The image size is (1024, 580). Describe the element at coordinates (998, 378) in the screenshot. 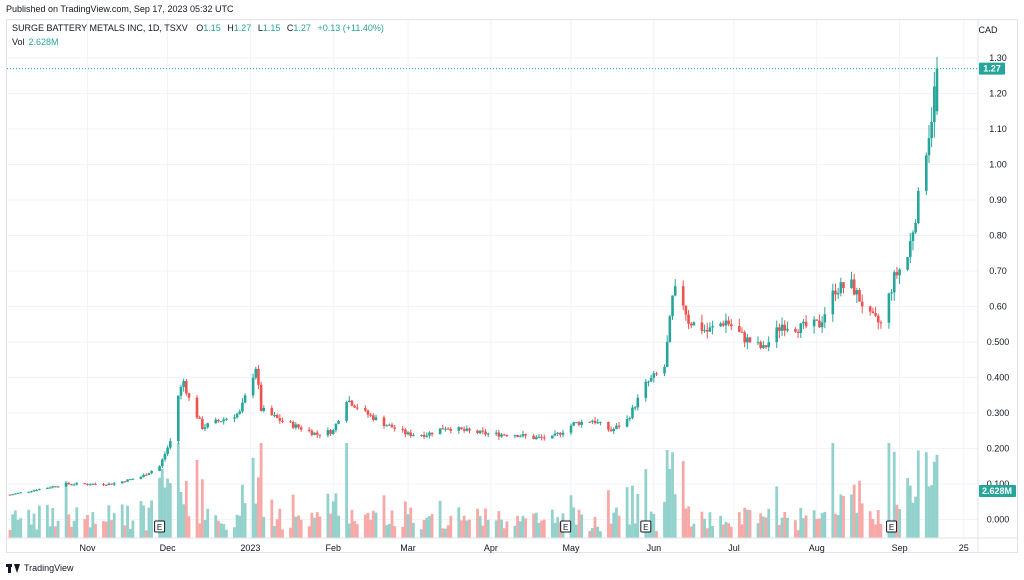

I see `price-tick-label: 0.400` at that location.